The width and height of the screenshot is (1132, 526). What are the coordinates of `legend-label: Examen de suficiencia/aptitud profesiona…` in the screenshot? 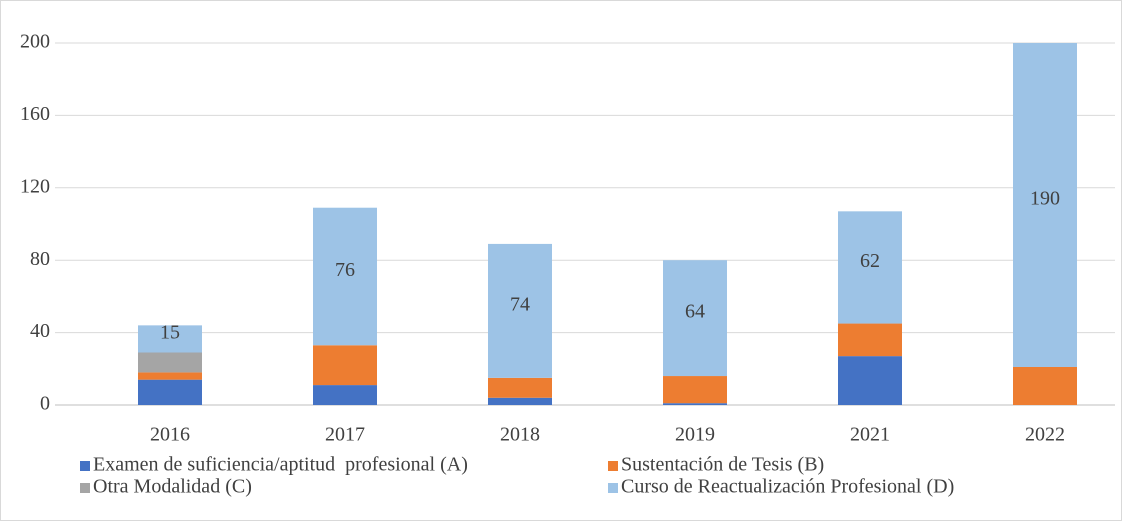 It's located at (280, 465).